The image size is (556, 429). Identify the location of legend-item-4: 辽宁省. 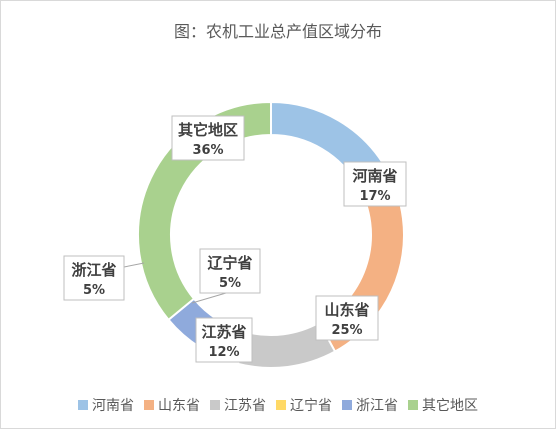
(304, 405).